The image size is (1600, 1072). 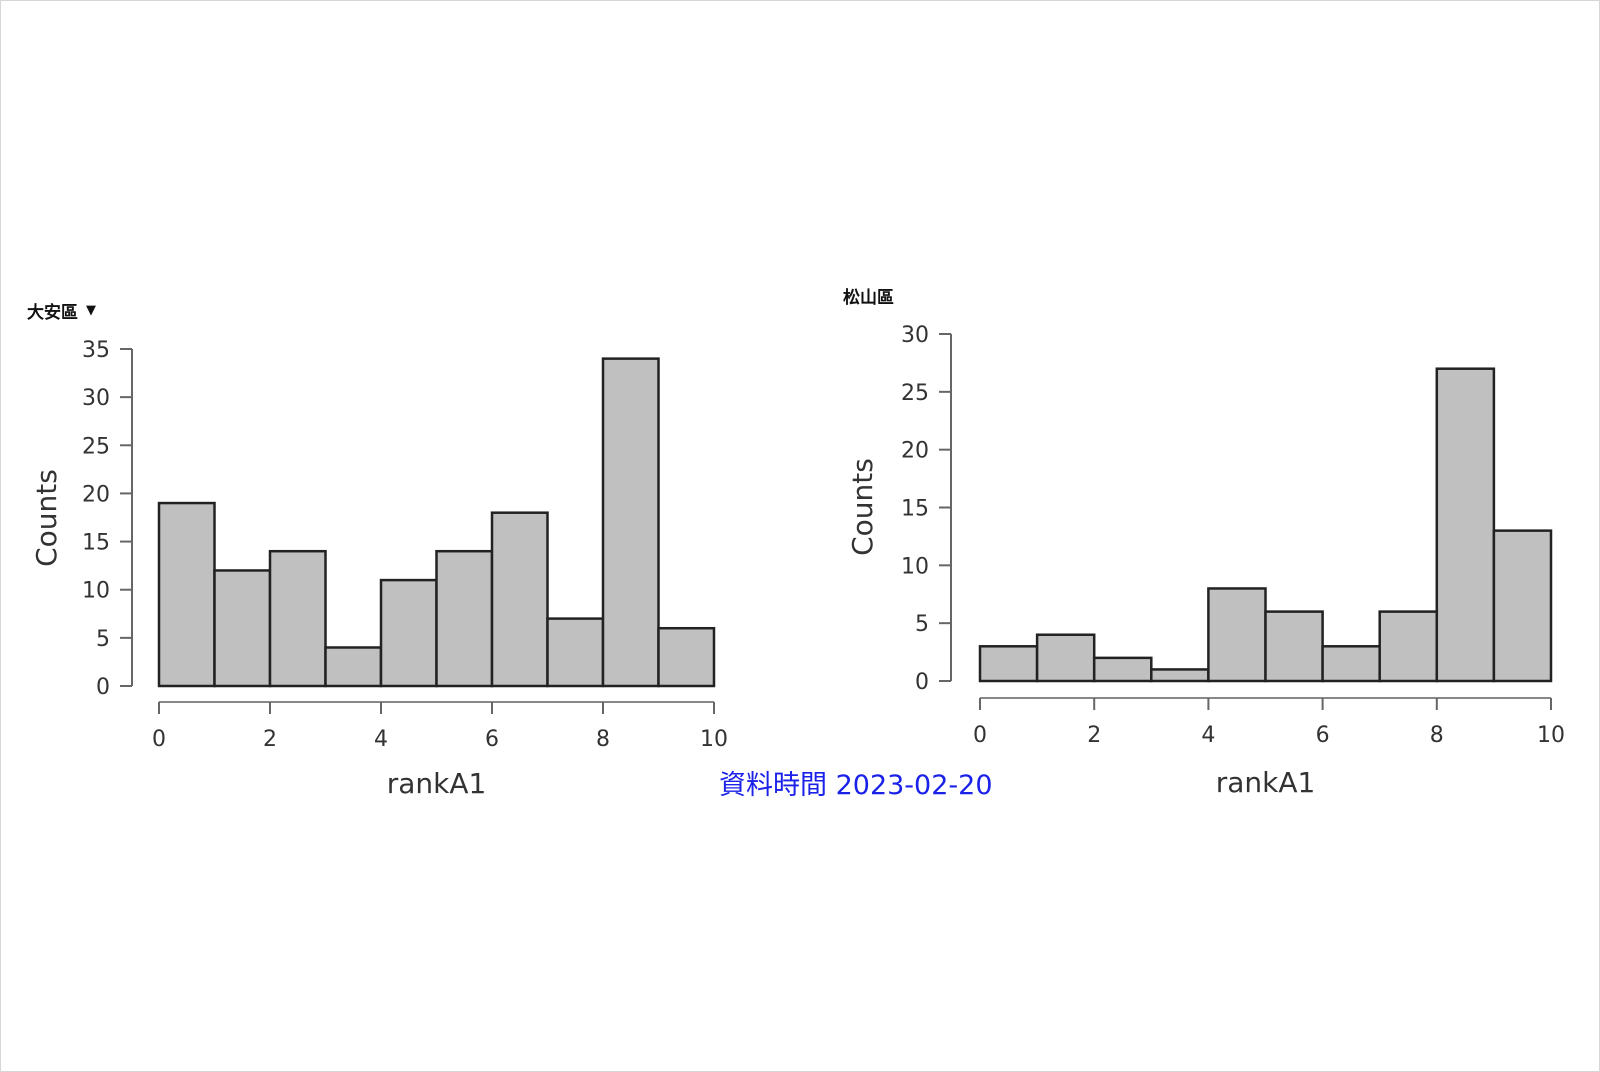 I want to click on x-tick-label: 4, so click(x=381, y=739).